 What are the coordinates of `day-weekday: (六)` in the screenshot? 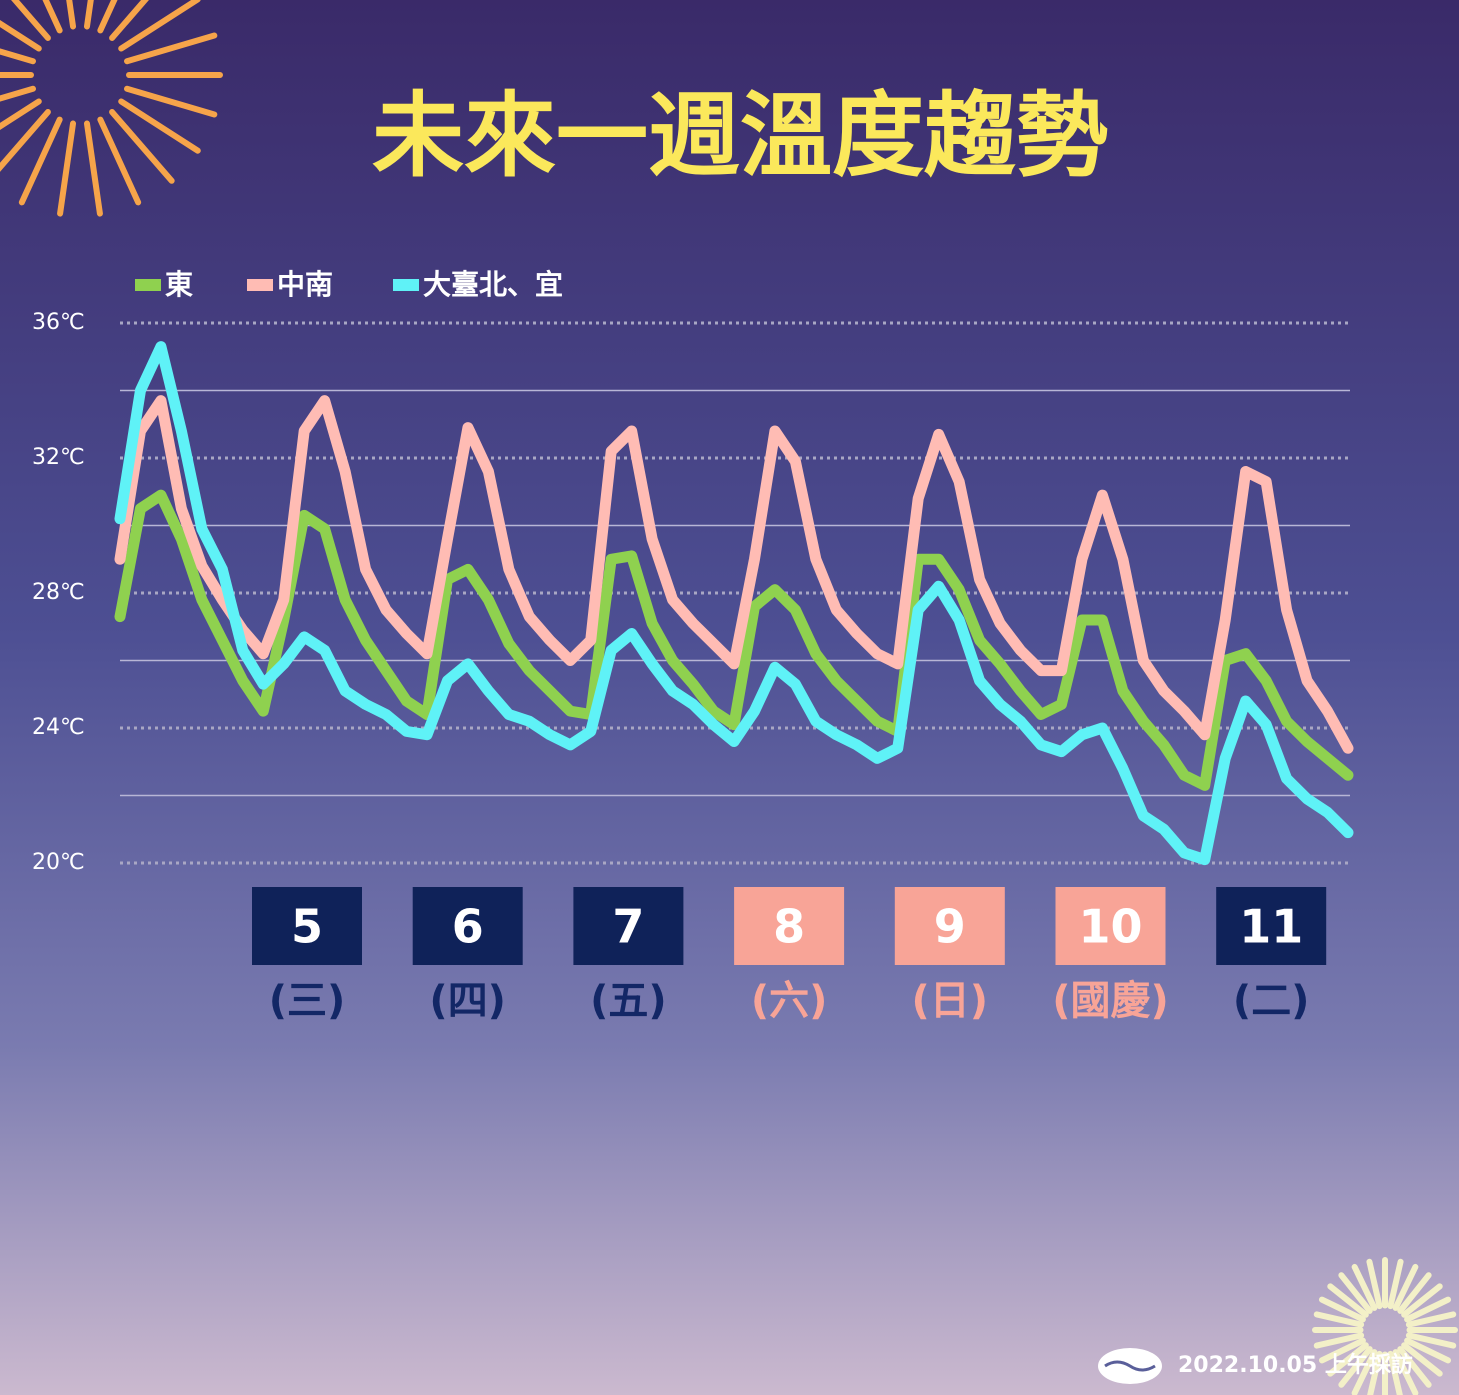 It's located at (789, 1001).